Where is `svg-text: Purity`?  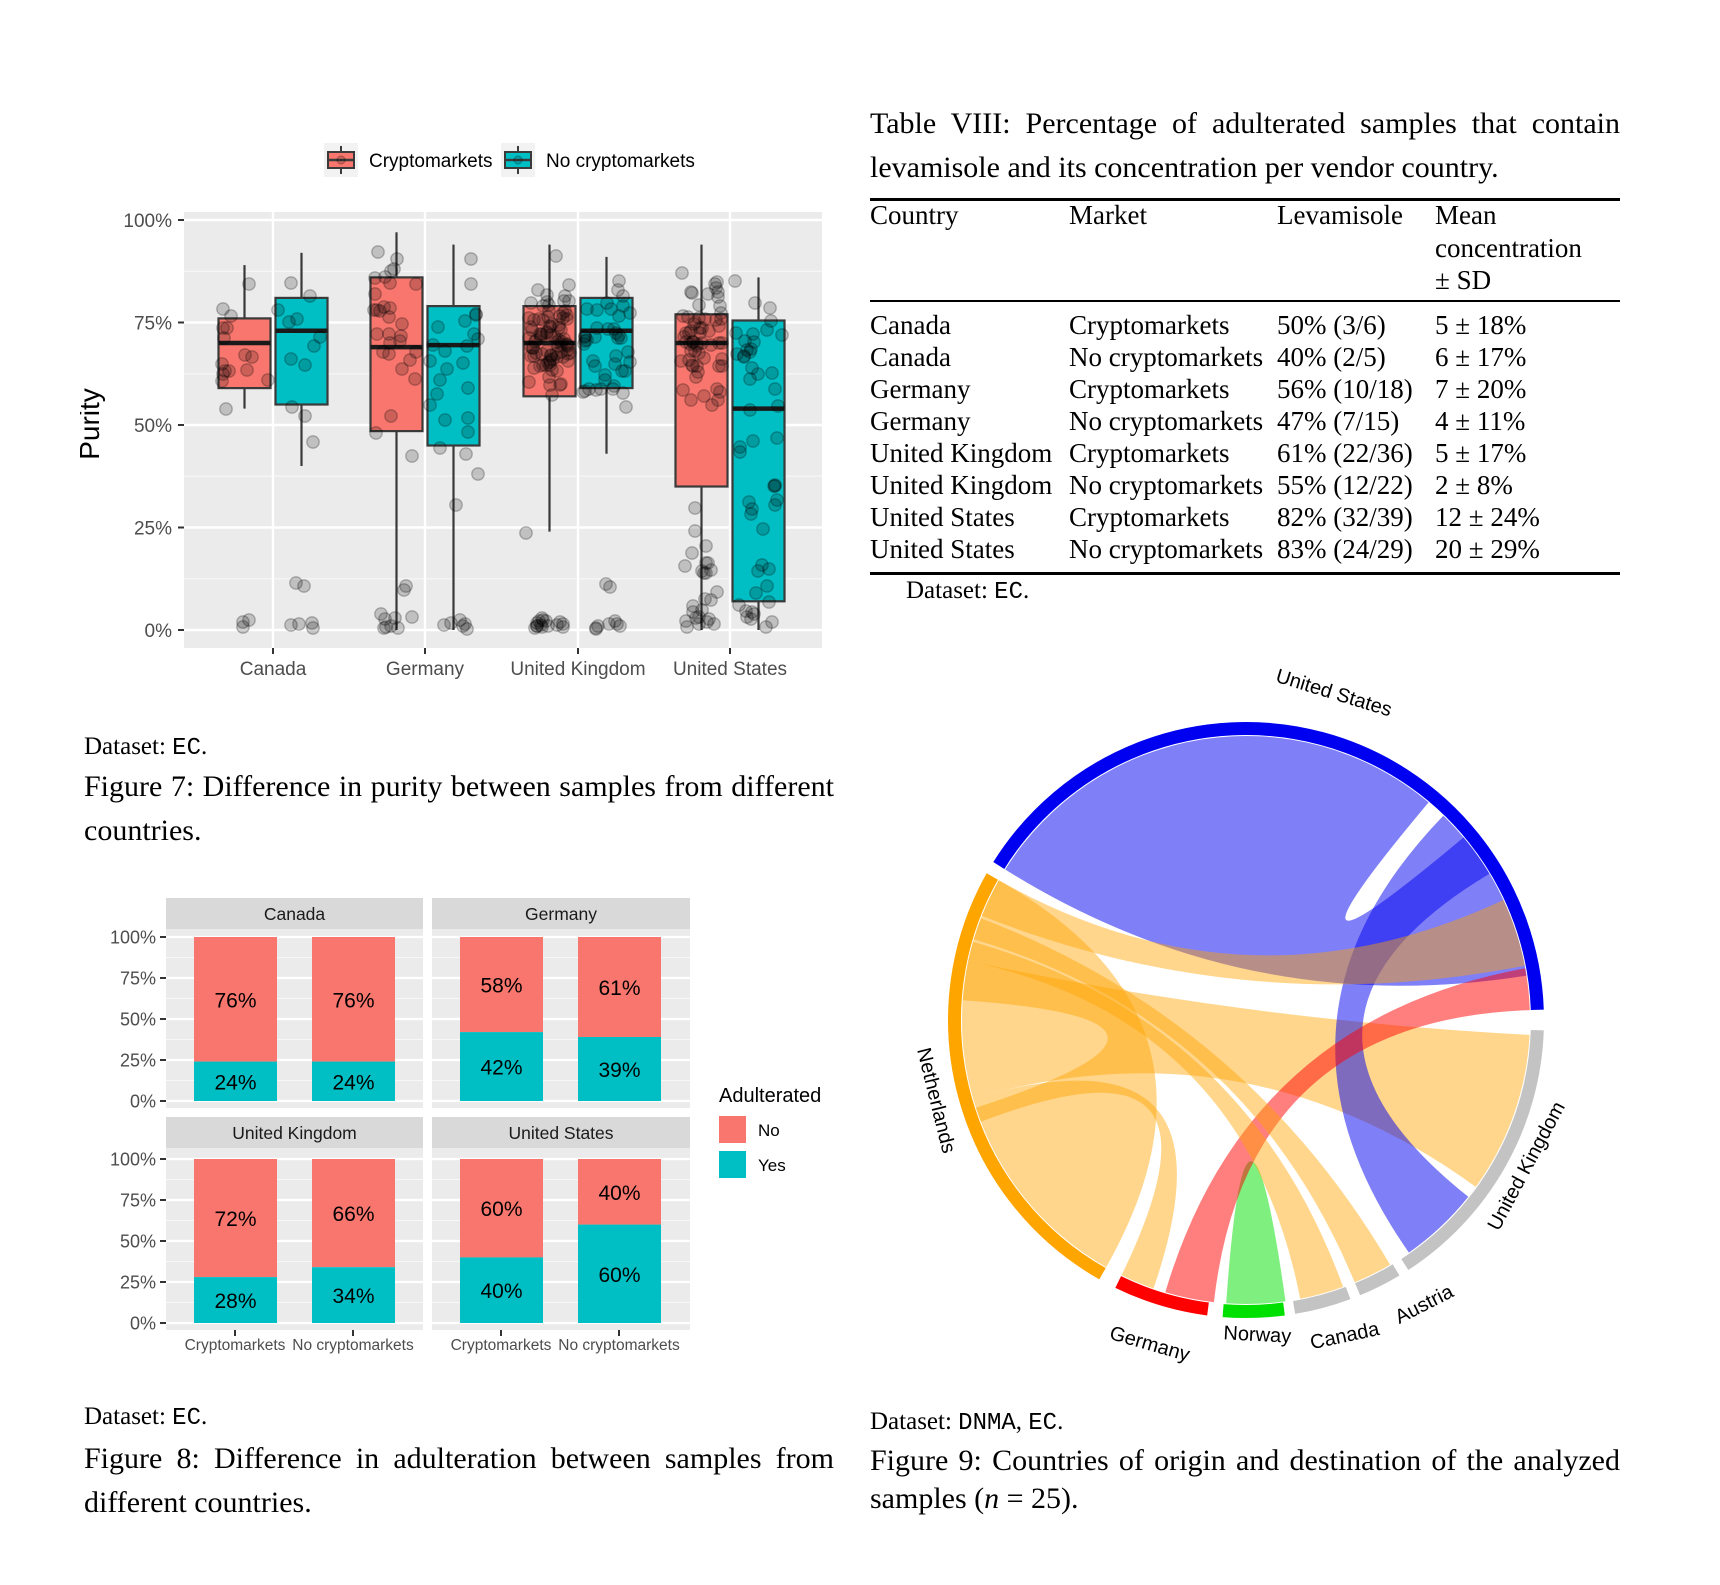
svg-text: Purity is located at coordinates (92, 424).